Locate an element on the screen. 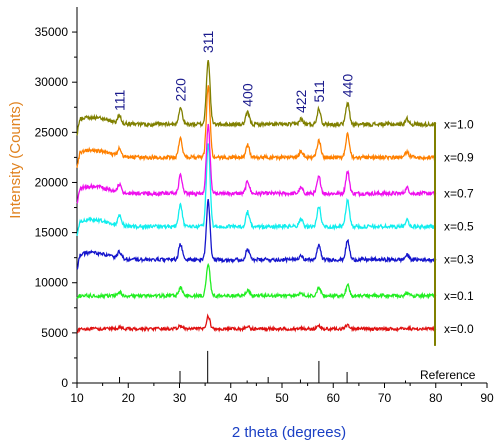  peak-label: 311 is located at coordinates (208, 41).